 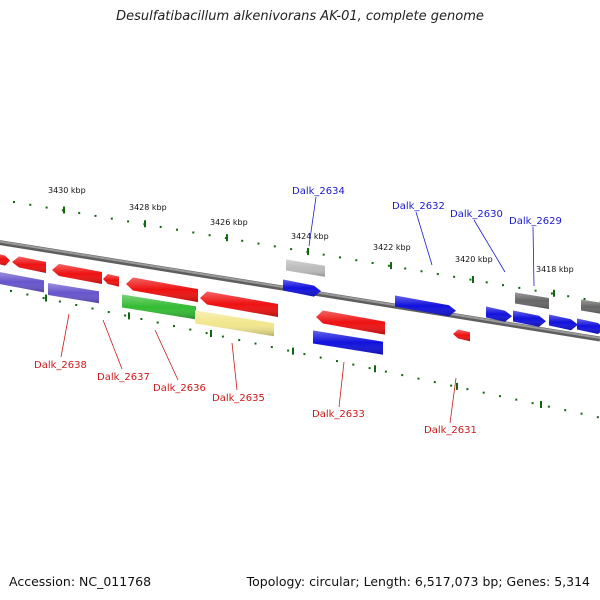 What do you see at coordinates (450, 430) in the screenshot?
I see `gene-label: Dalk_2631` at bounding box center [450, 430].